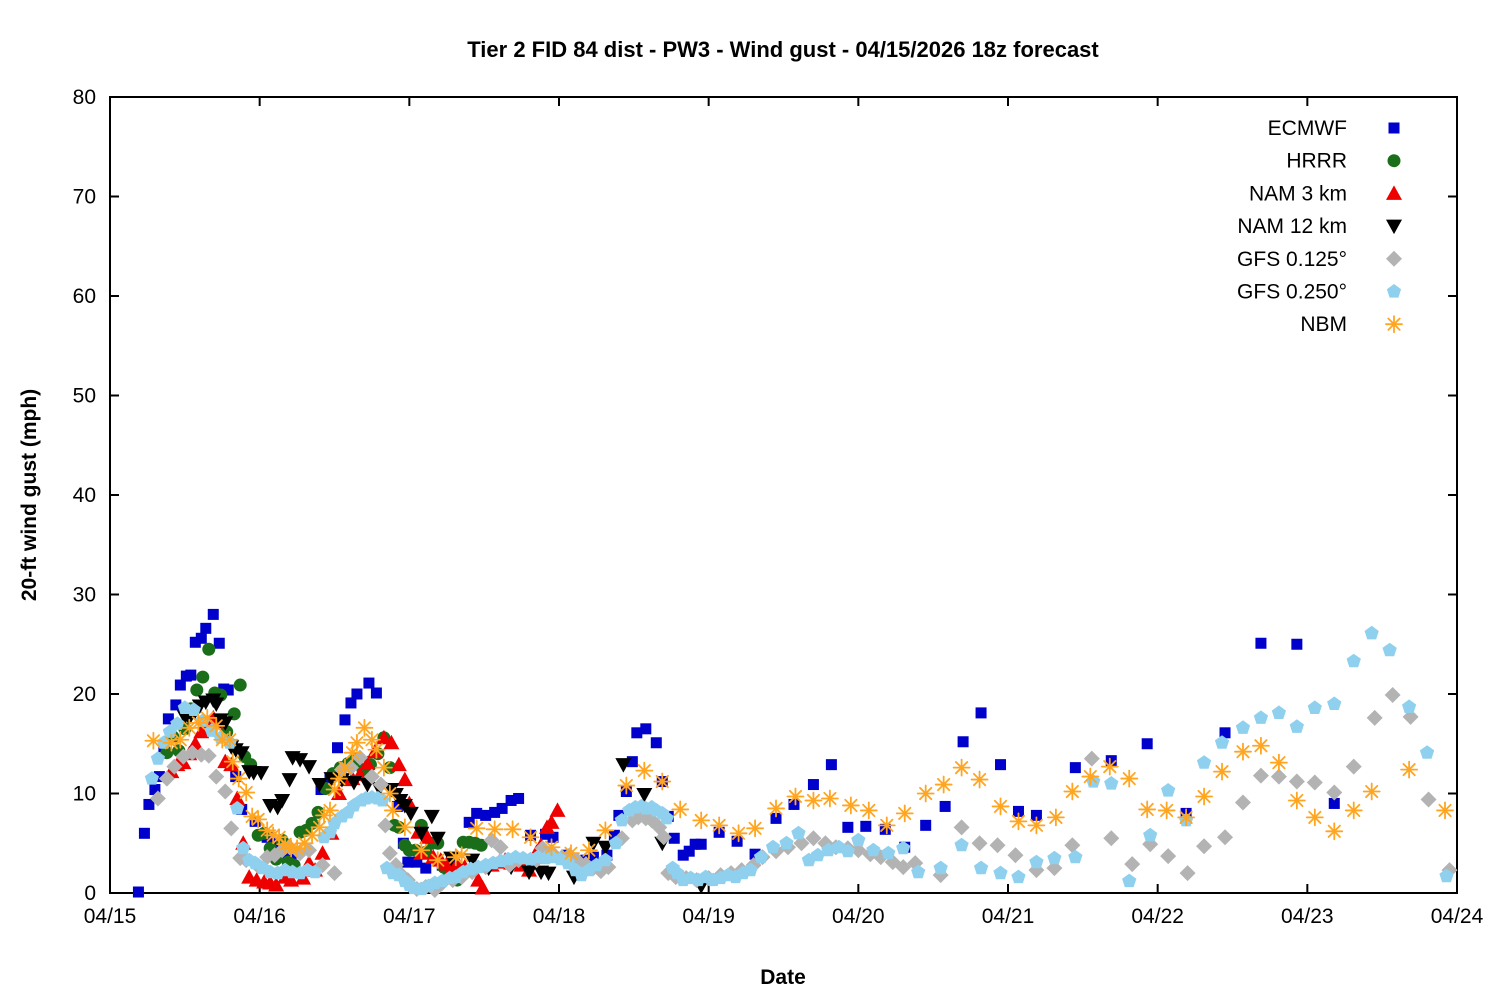 The image size is (1500, 1000). What do you see at coordinates (858, 916) in the screenshot?
I see `x-tick-label: 04/20` at bounding box center [858, 916].